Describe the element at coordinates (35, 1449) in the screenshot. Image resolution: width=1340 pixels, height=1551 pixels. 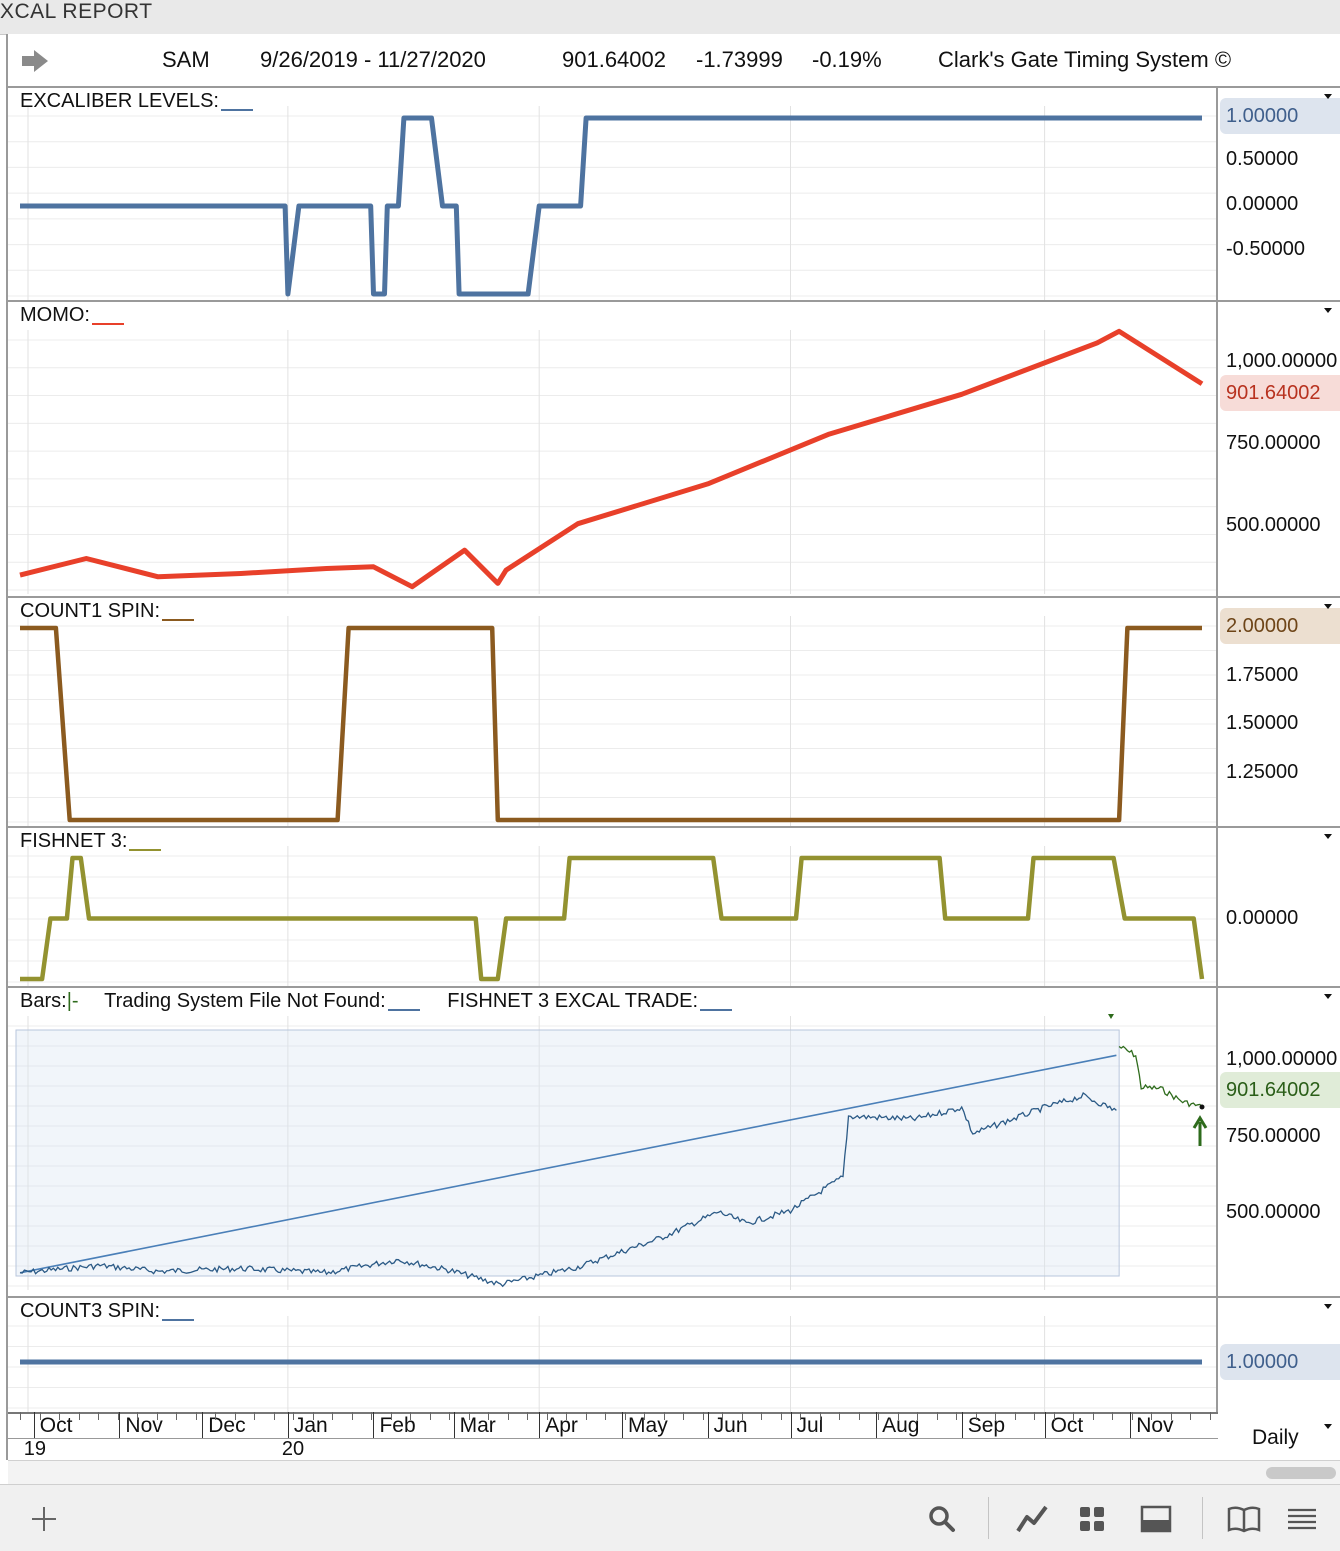
I see `x-year-label: 19` at that location.